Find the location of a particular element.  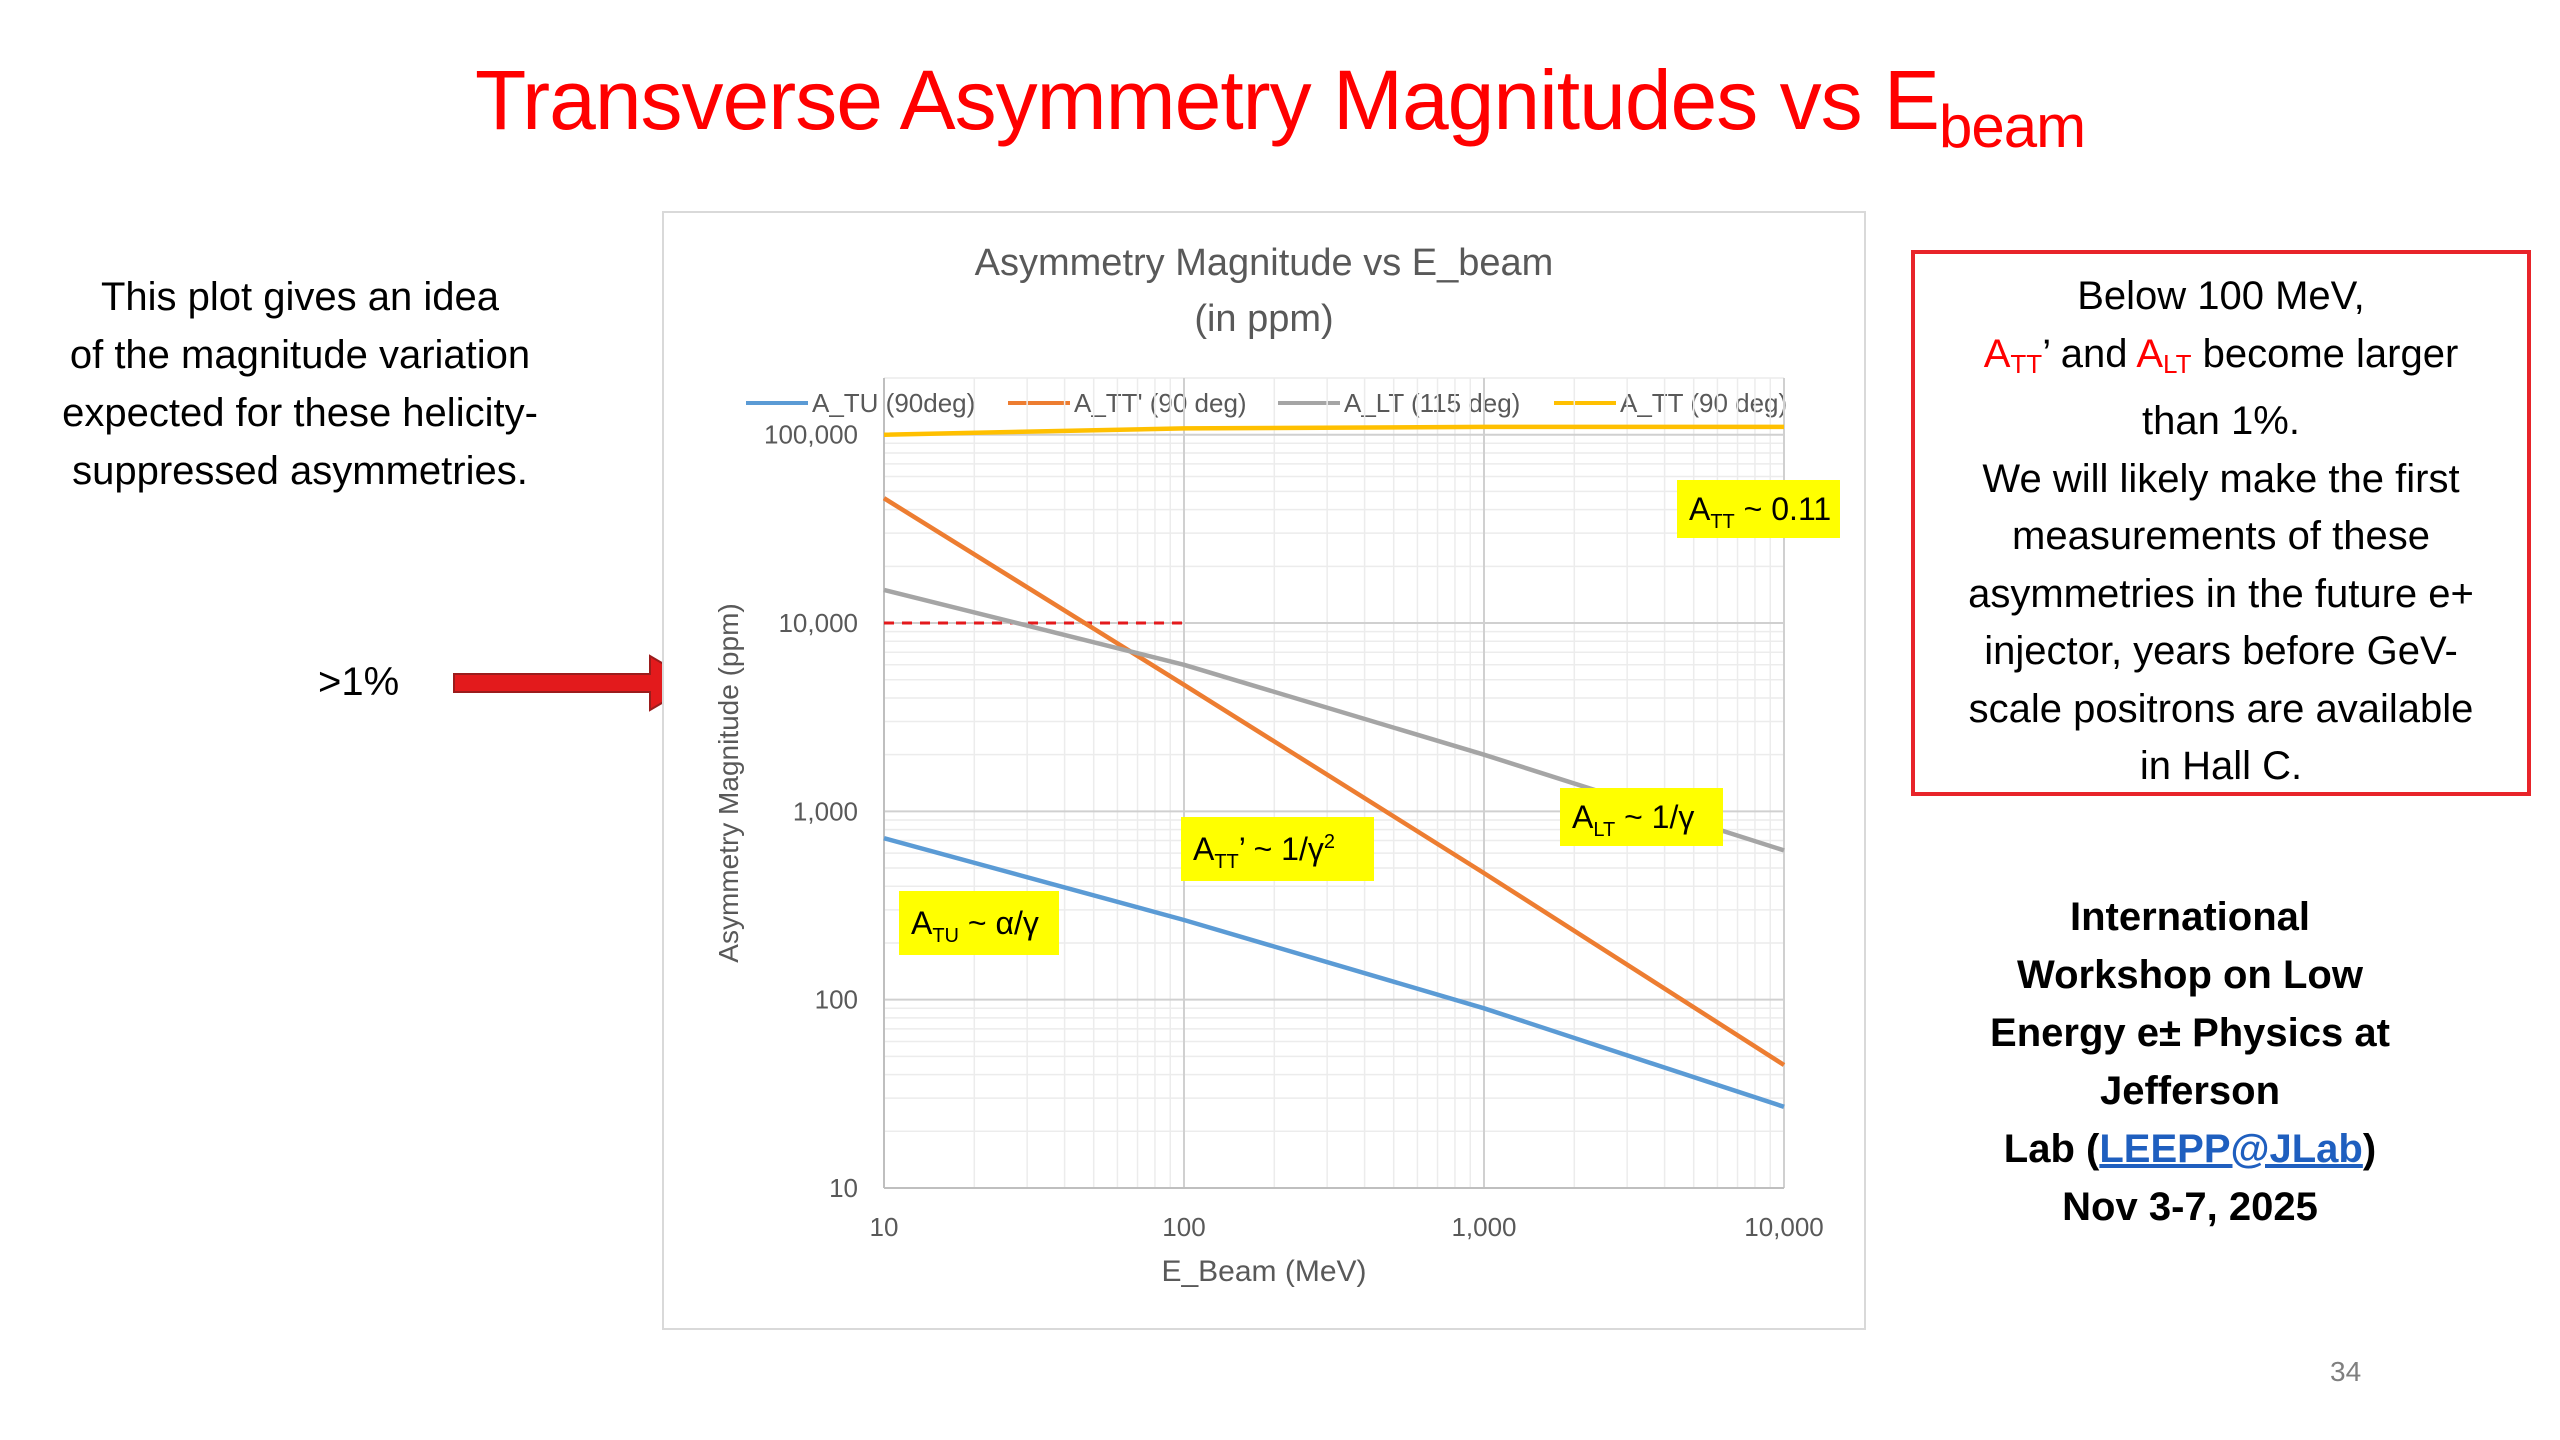

legend-label: A_TU (90deg) is located at coordinates (893, 403).